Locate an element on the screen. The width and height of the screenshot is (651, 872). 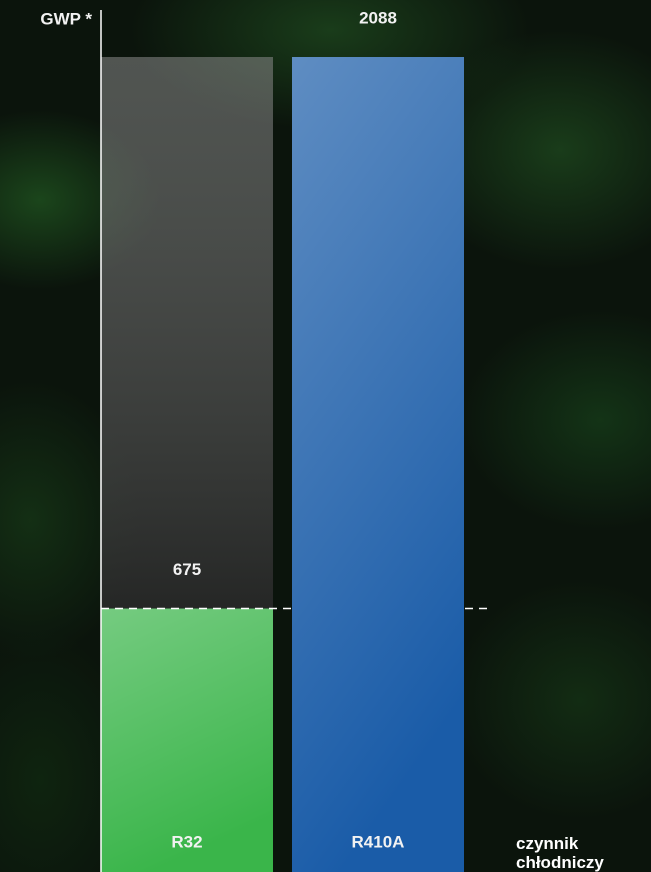
category-label: R410A is located at coordinates (378, 841).